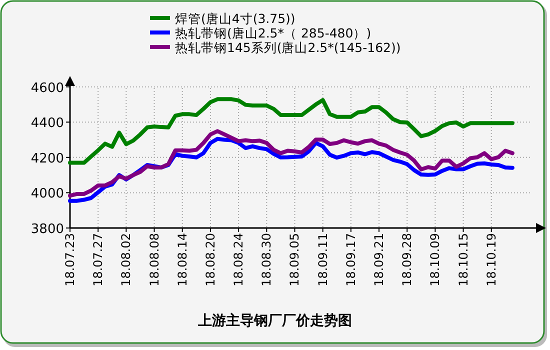 The height and width of the screenshot is (350, 550). I want to click on x-tick-label: 18.10.09, so click(435, 259).